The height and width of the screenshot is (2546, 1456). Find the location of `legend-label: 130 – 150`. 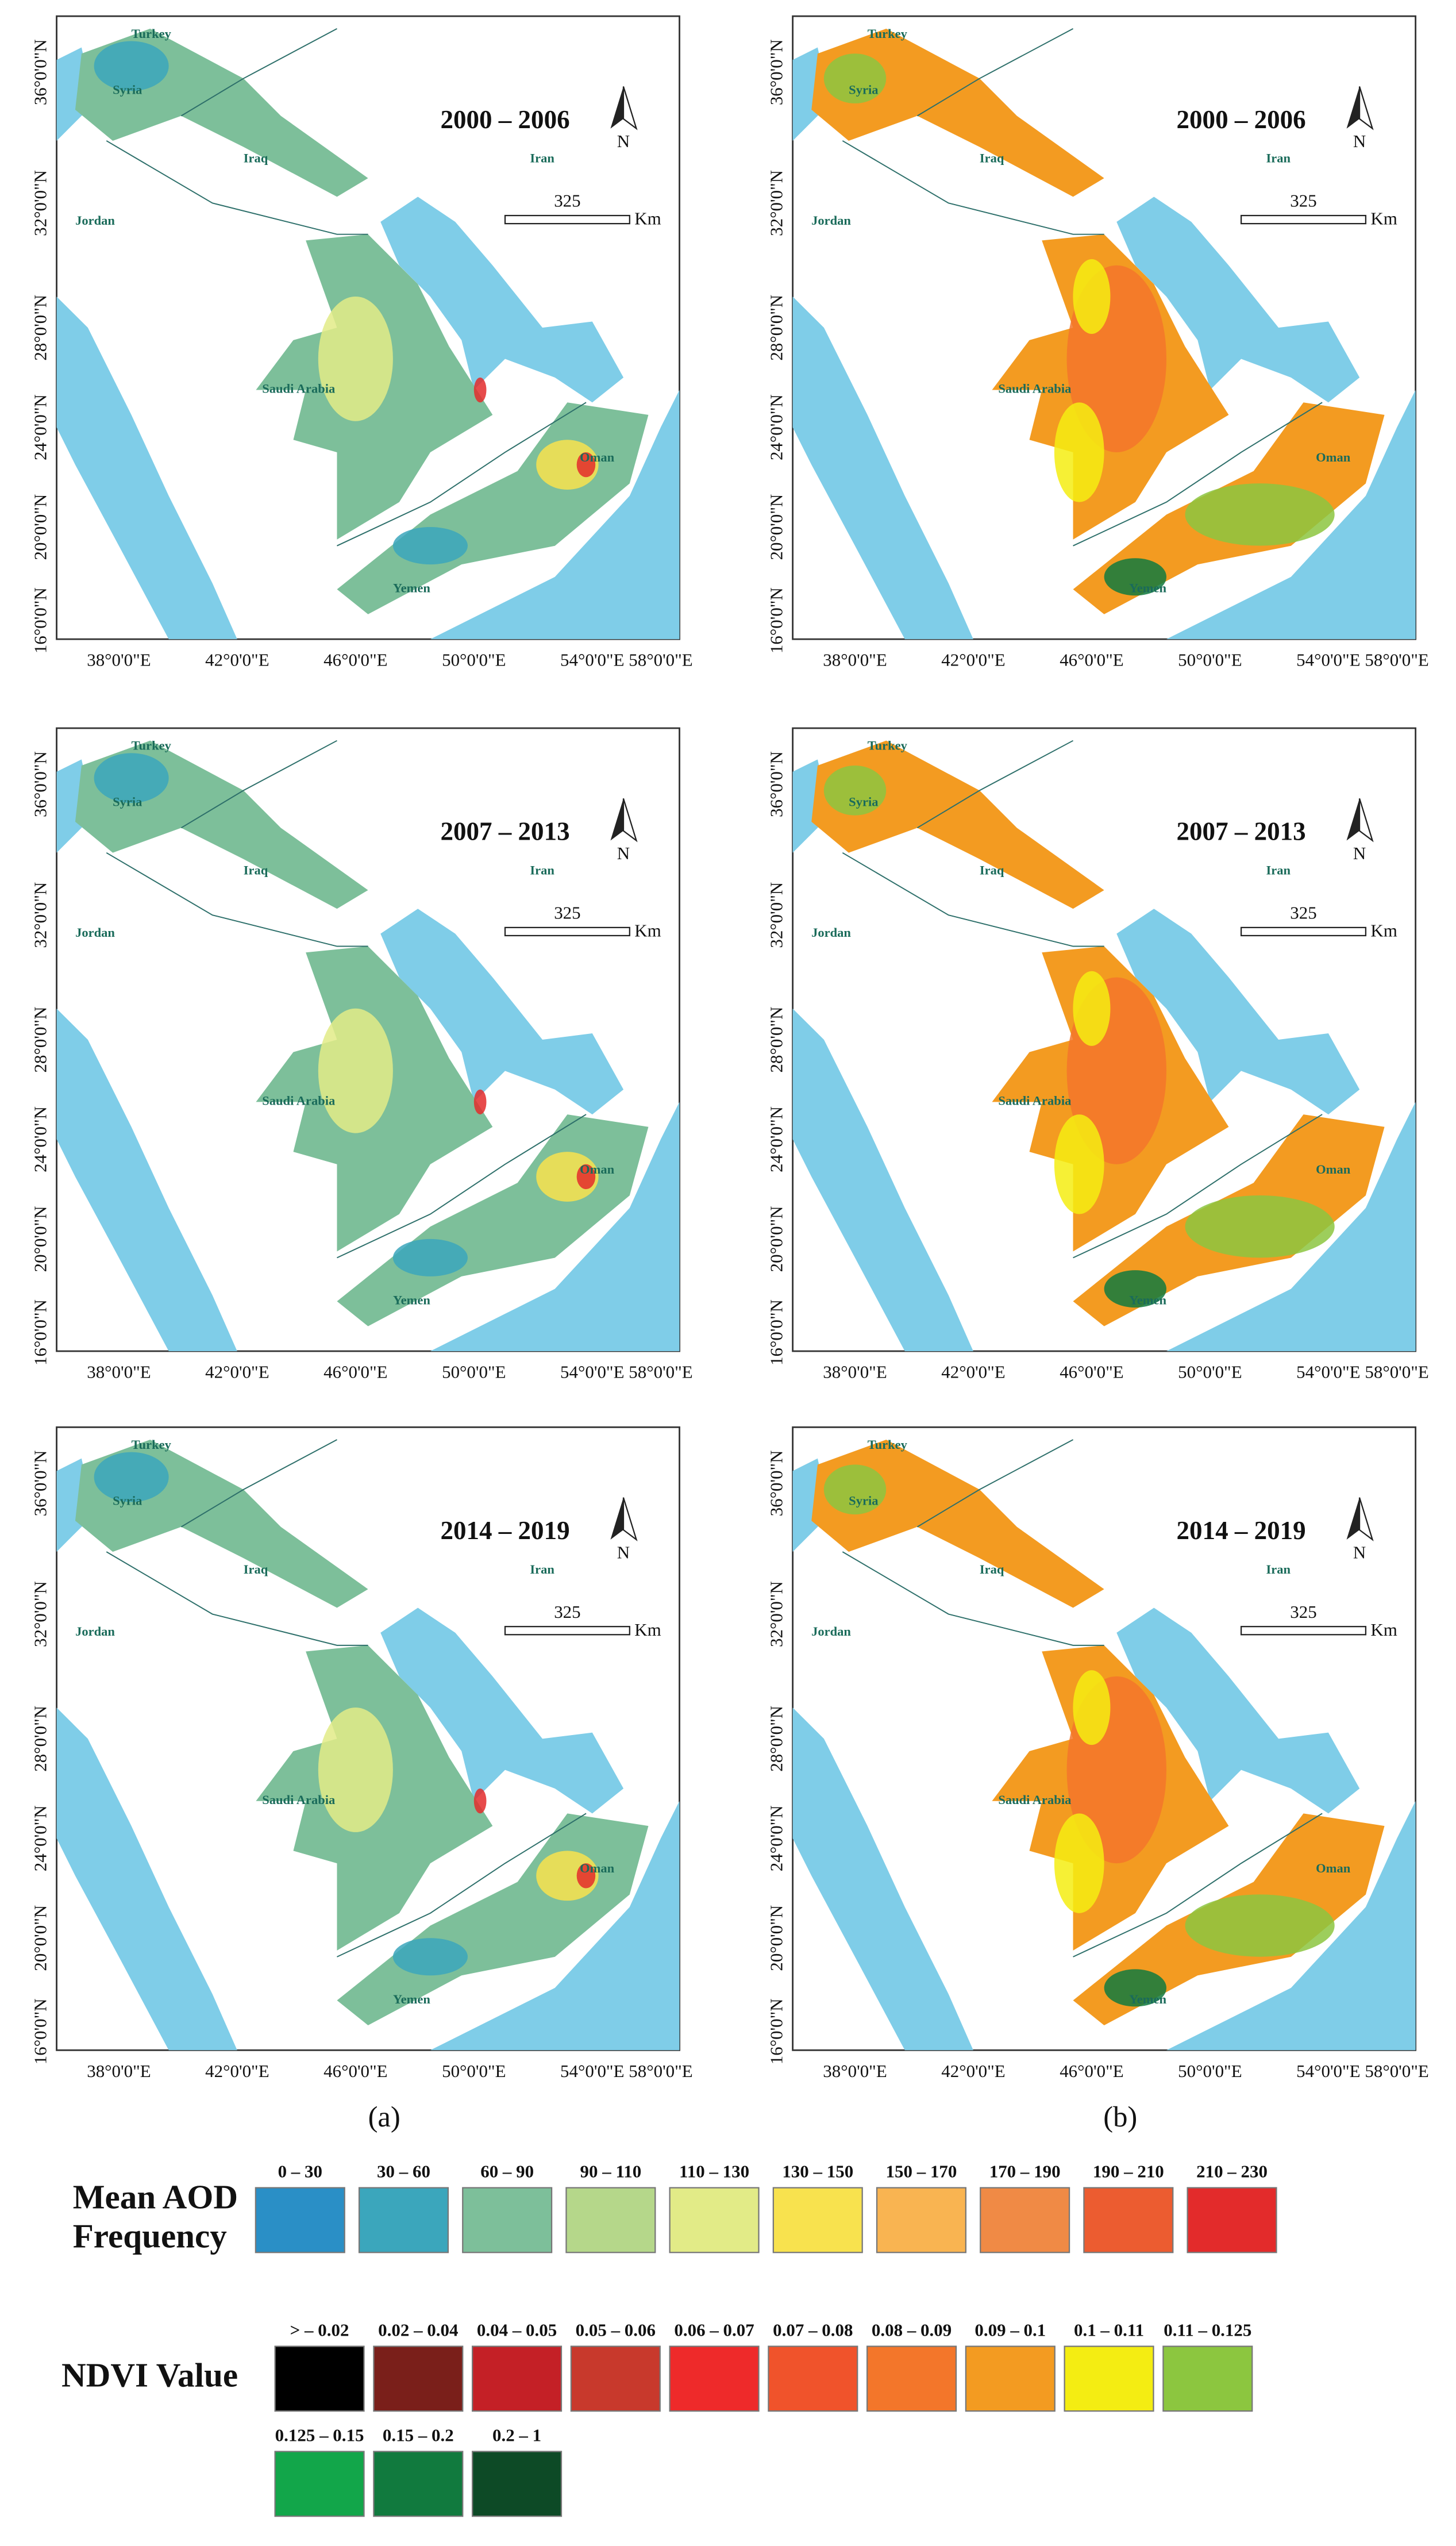

legend-label: 130 – 150 is located at coordinates (817, 2171).